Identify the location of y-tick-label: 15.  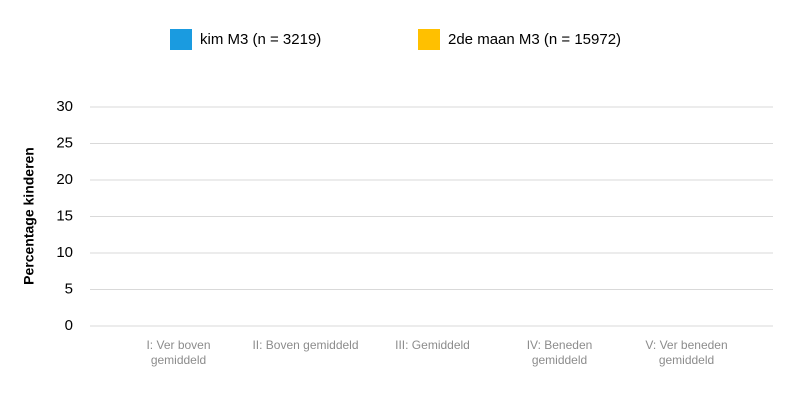
(64, 215).